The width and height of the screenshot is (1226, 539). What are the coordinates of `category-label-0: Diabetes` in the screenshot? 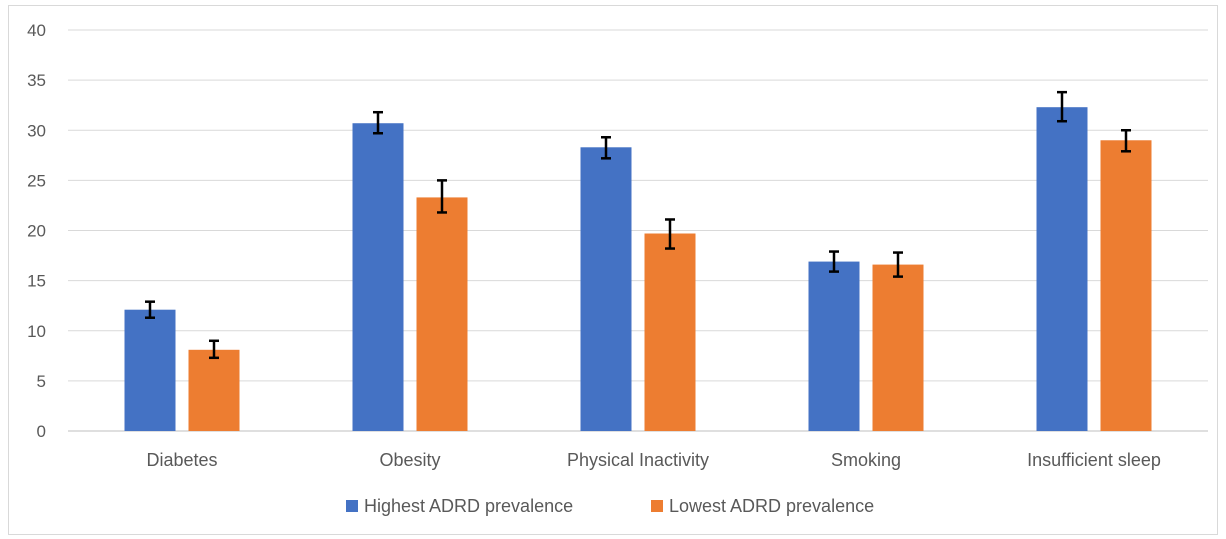 It's located at (181, 460).